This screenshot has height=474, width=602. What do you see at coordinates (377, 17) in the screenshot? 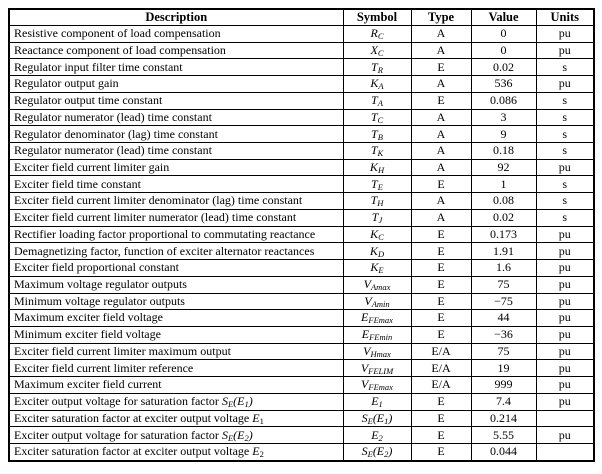
I see `column-header-symbol: Symbol` at bounding box center [377, 17].